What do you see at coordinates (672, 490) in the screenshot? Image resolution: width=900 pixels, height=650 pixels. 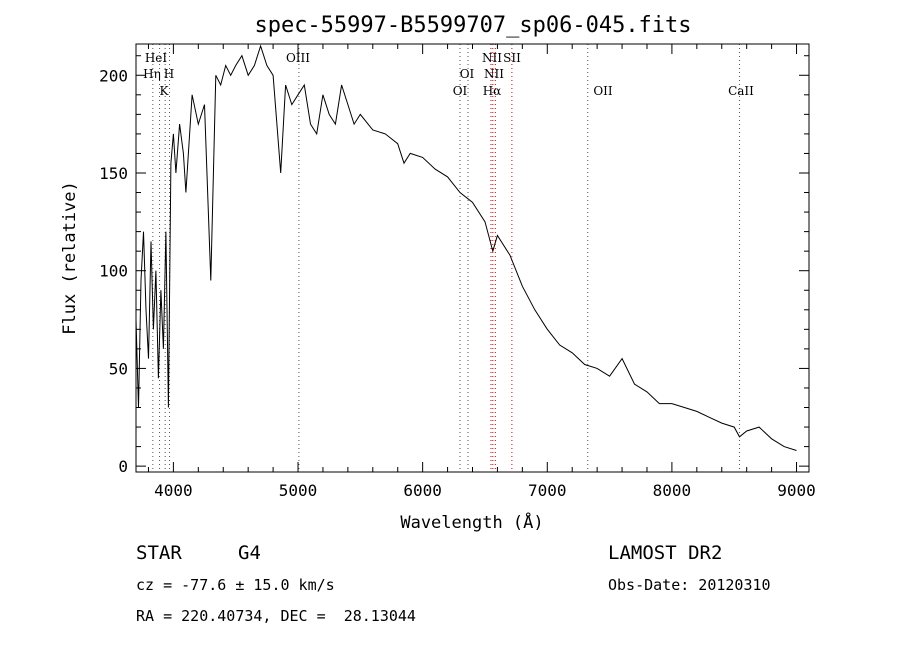 I see `x-tick-label: 8000` at bounding box center [672, 490].